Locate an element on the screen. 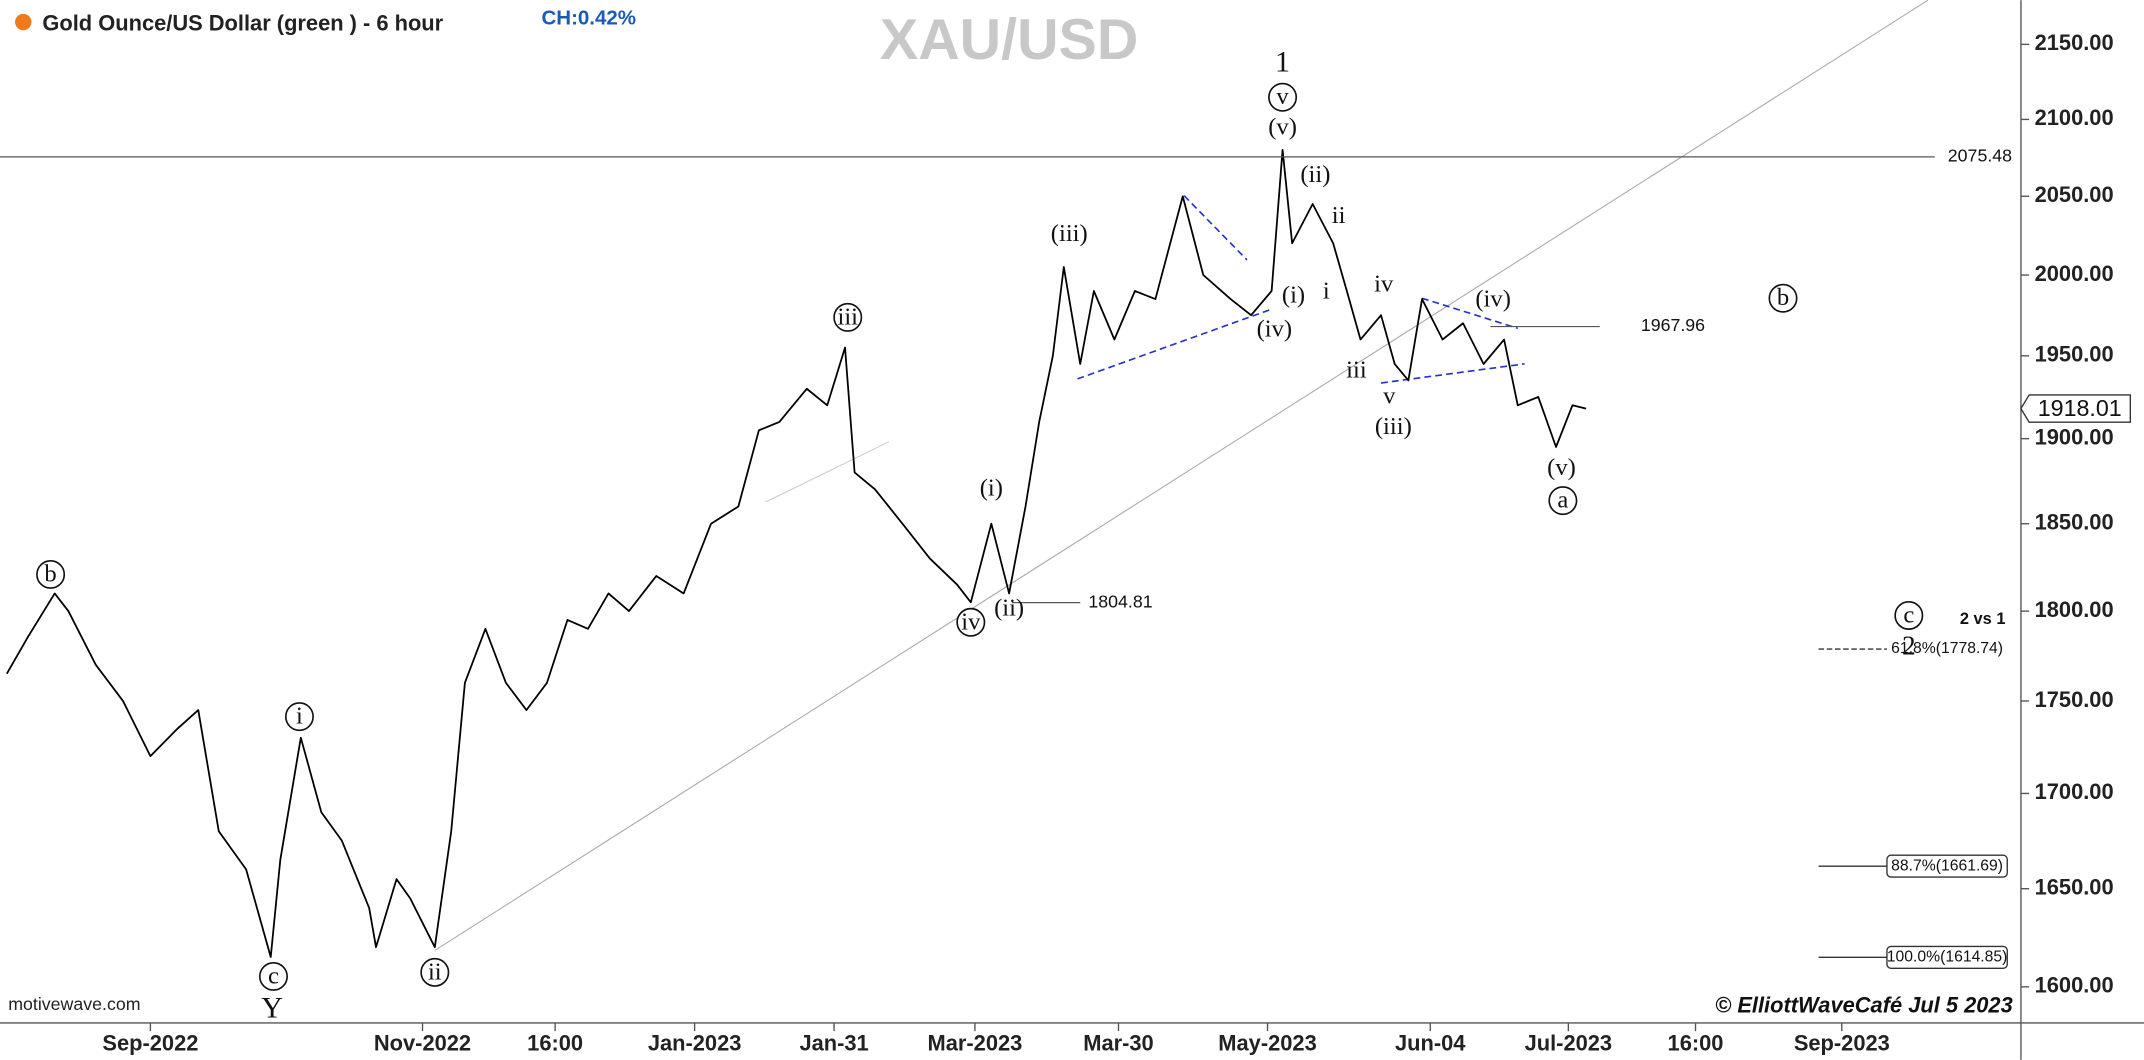  last-price-tag is located at coordinates (2076, 408).